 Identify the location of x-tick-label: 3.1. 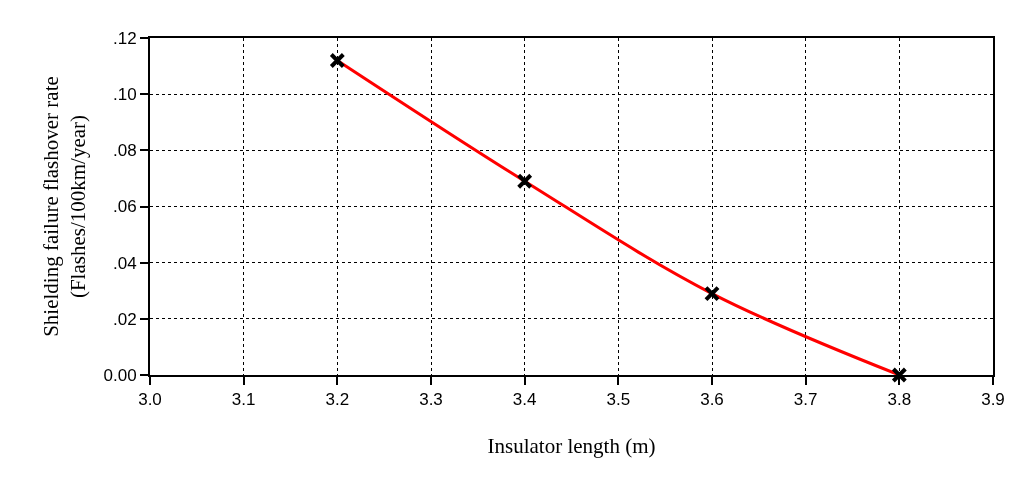
(243, 400).